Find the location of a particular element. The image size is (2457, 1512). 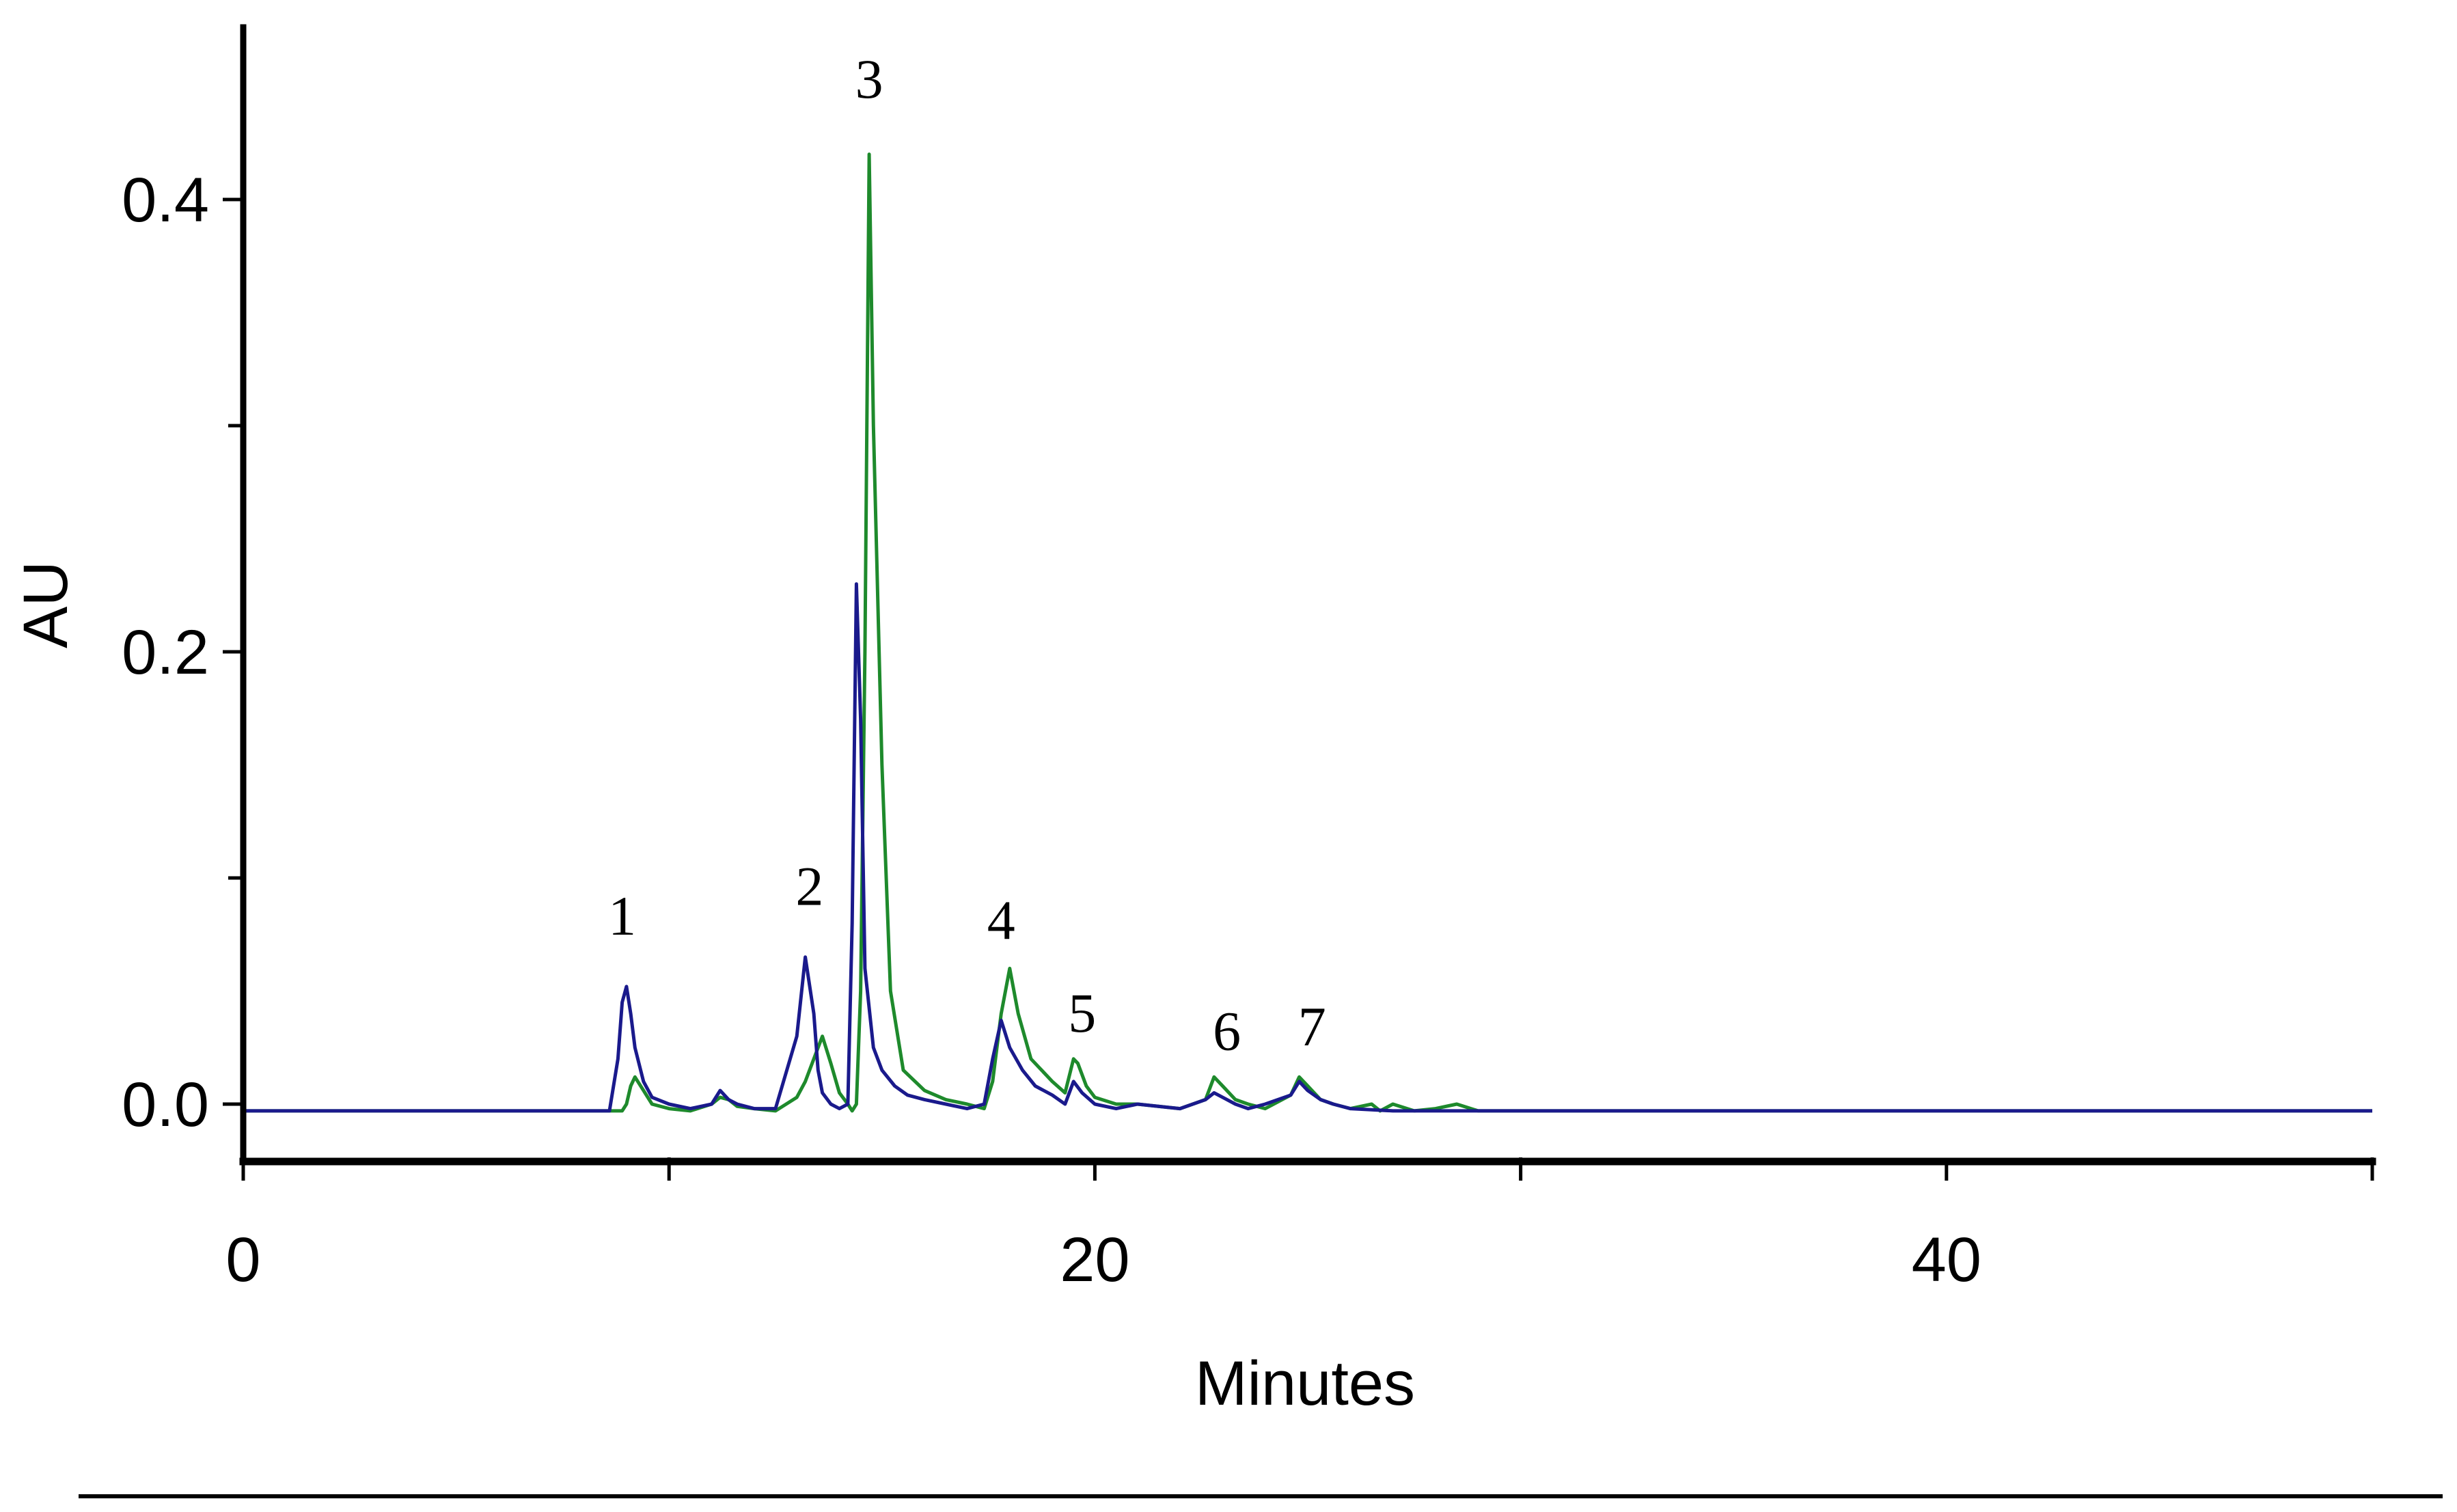

y-axis-label: AU is located at coordinates (46, 604).